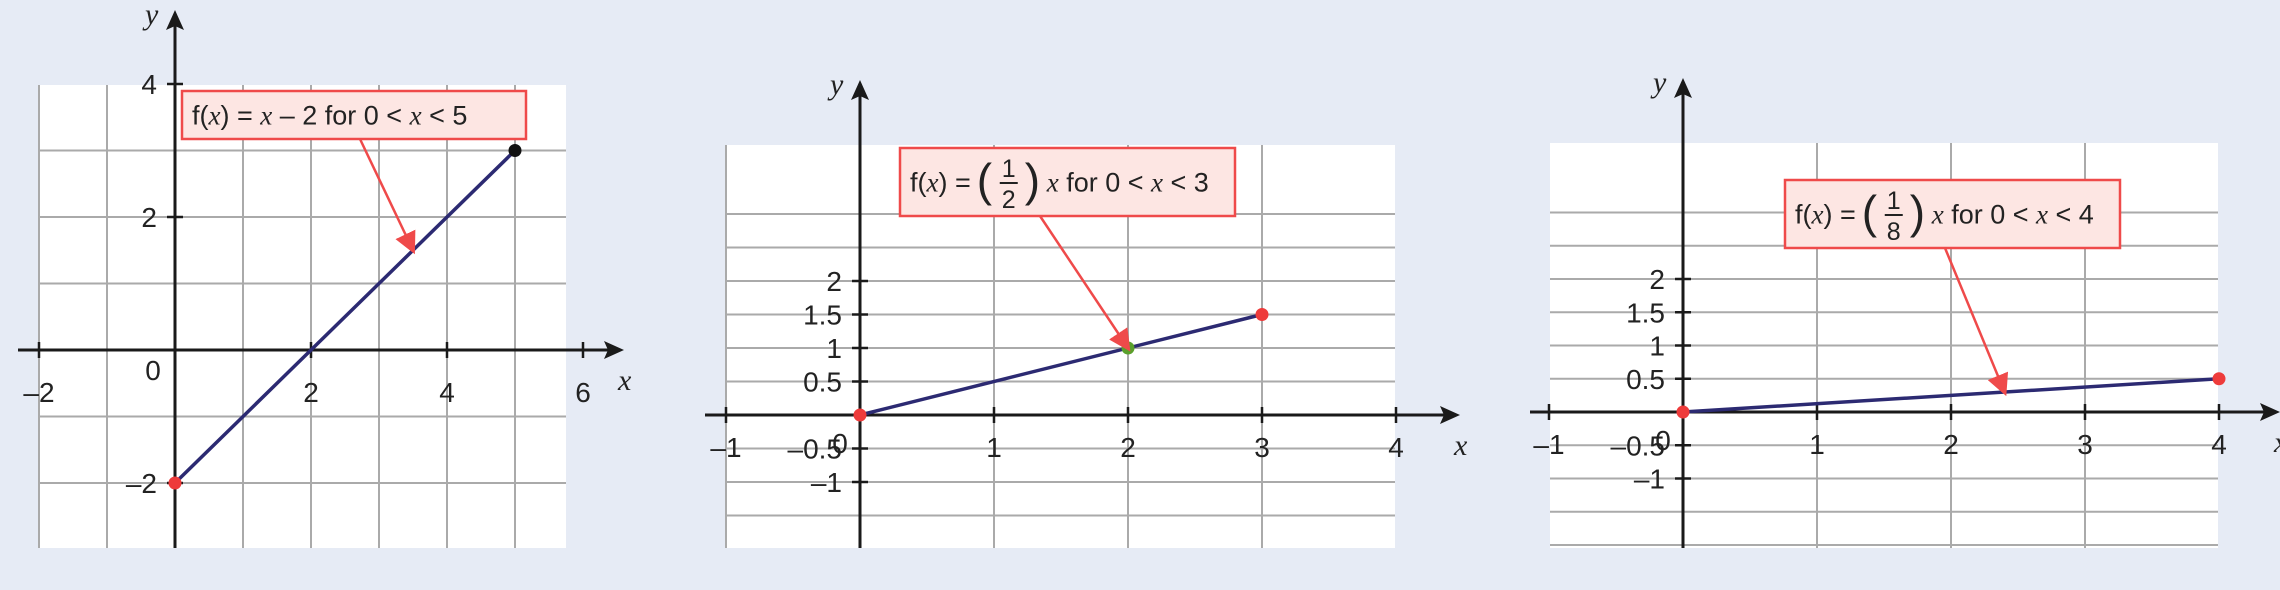 This screenshot has width=2280, height=590. Describe the element at coordinates (340, 115) in the screenshot. I see `annotation-text-part: – 2 for 0 <` at that location.